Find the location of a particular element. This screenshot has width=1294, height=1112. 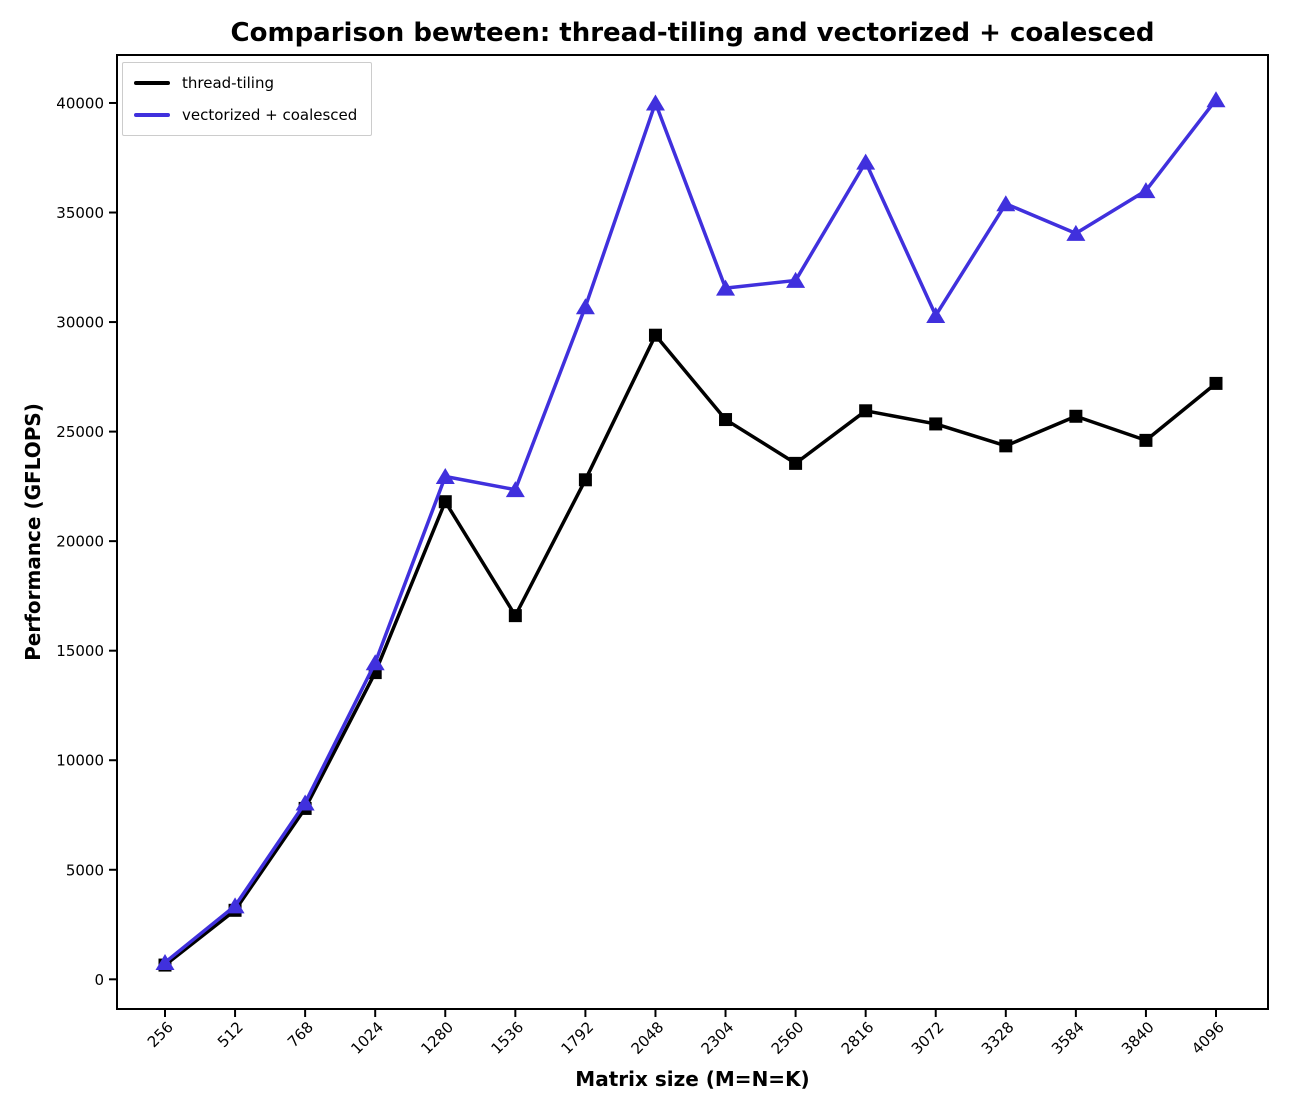

legend: thread-tiling vectorized + coalesced is located at coordinates (247, 99).